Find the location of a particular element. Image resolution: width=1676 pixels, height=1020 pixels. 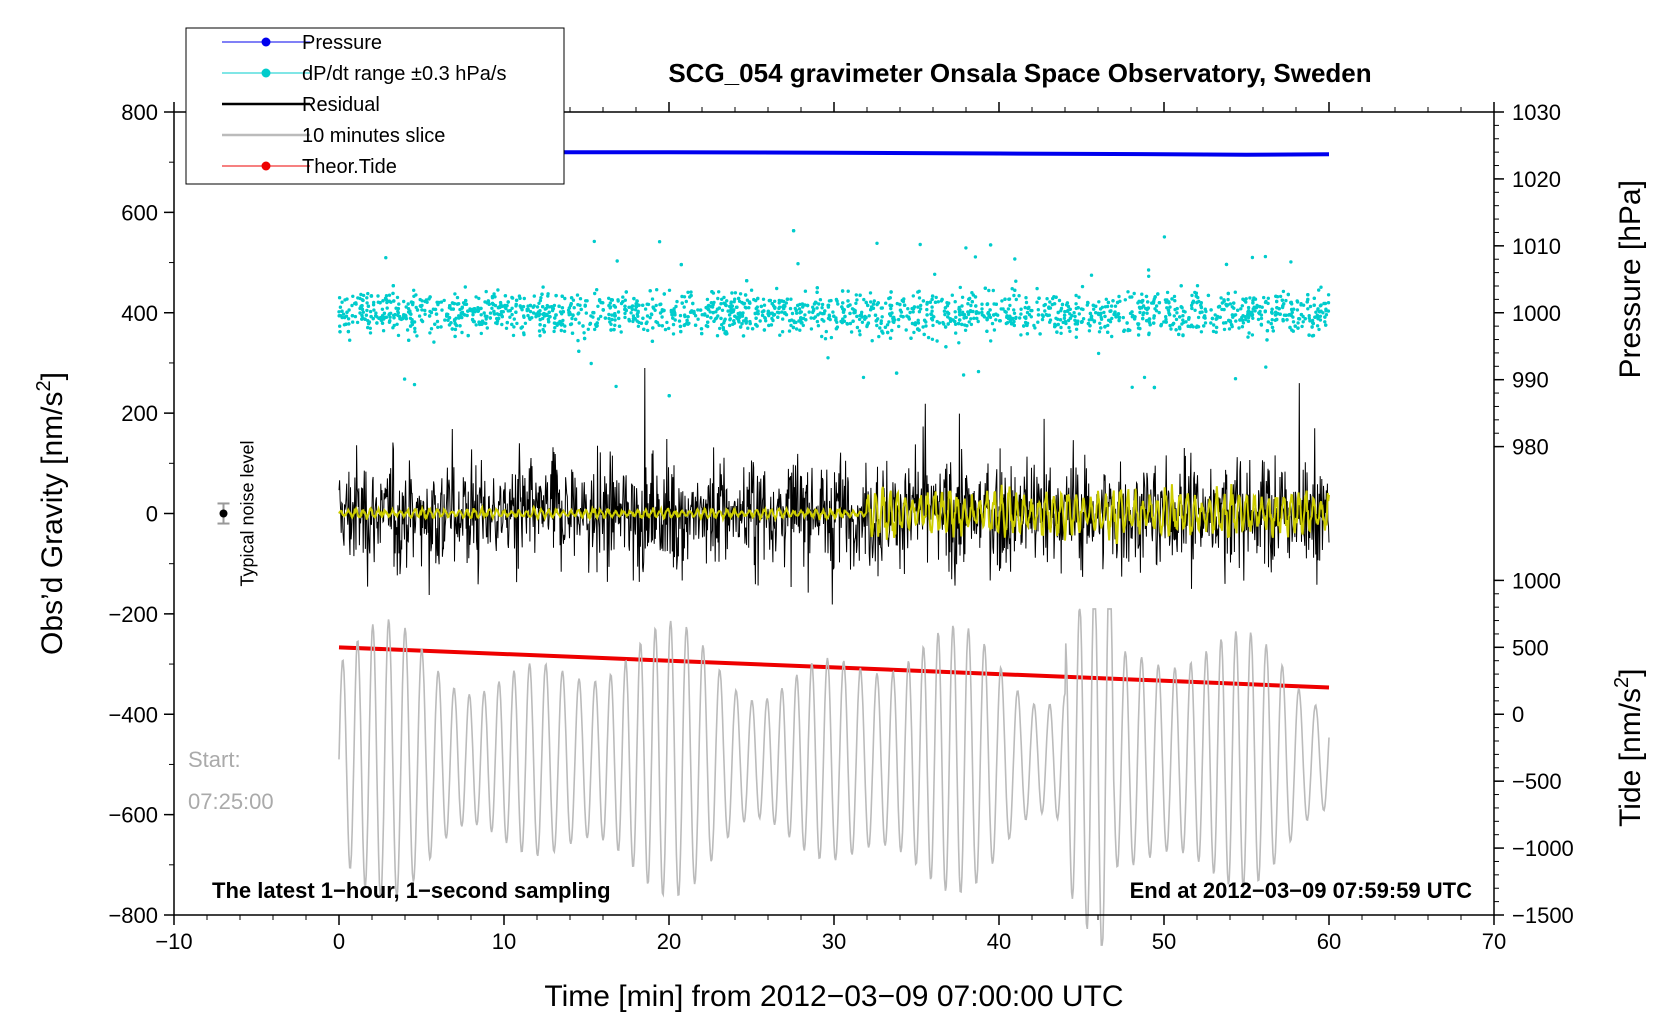

x-axis-title: Time [min] from 2012−03−09 07:00:00 UTC is located at coordinates (833, 996).